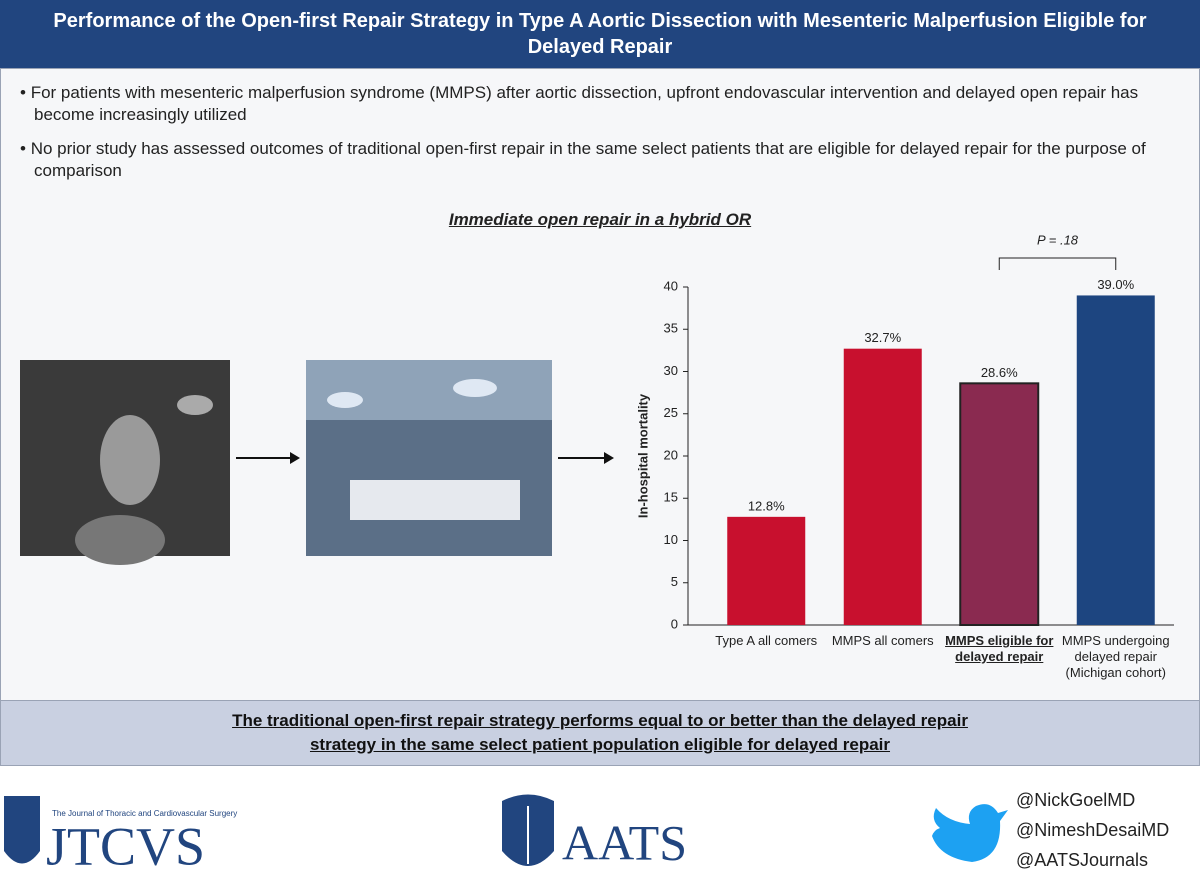 This screenshot has width=1200, height=884. What do you see at coordinates (766, 505) in the screenshot?
I see `value-label: 12.8%` at bounding box center [766, 505].